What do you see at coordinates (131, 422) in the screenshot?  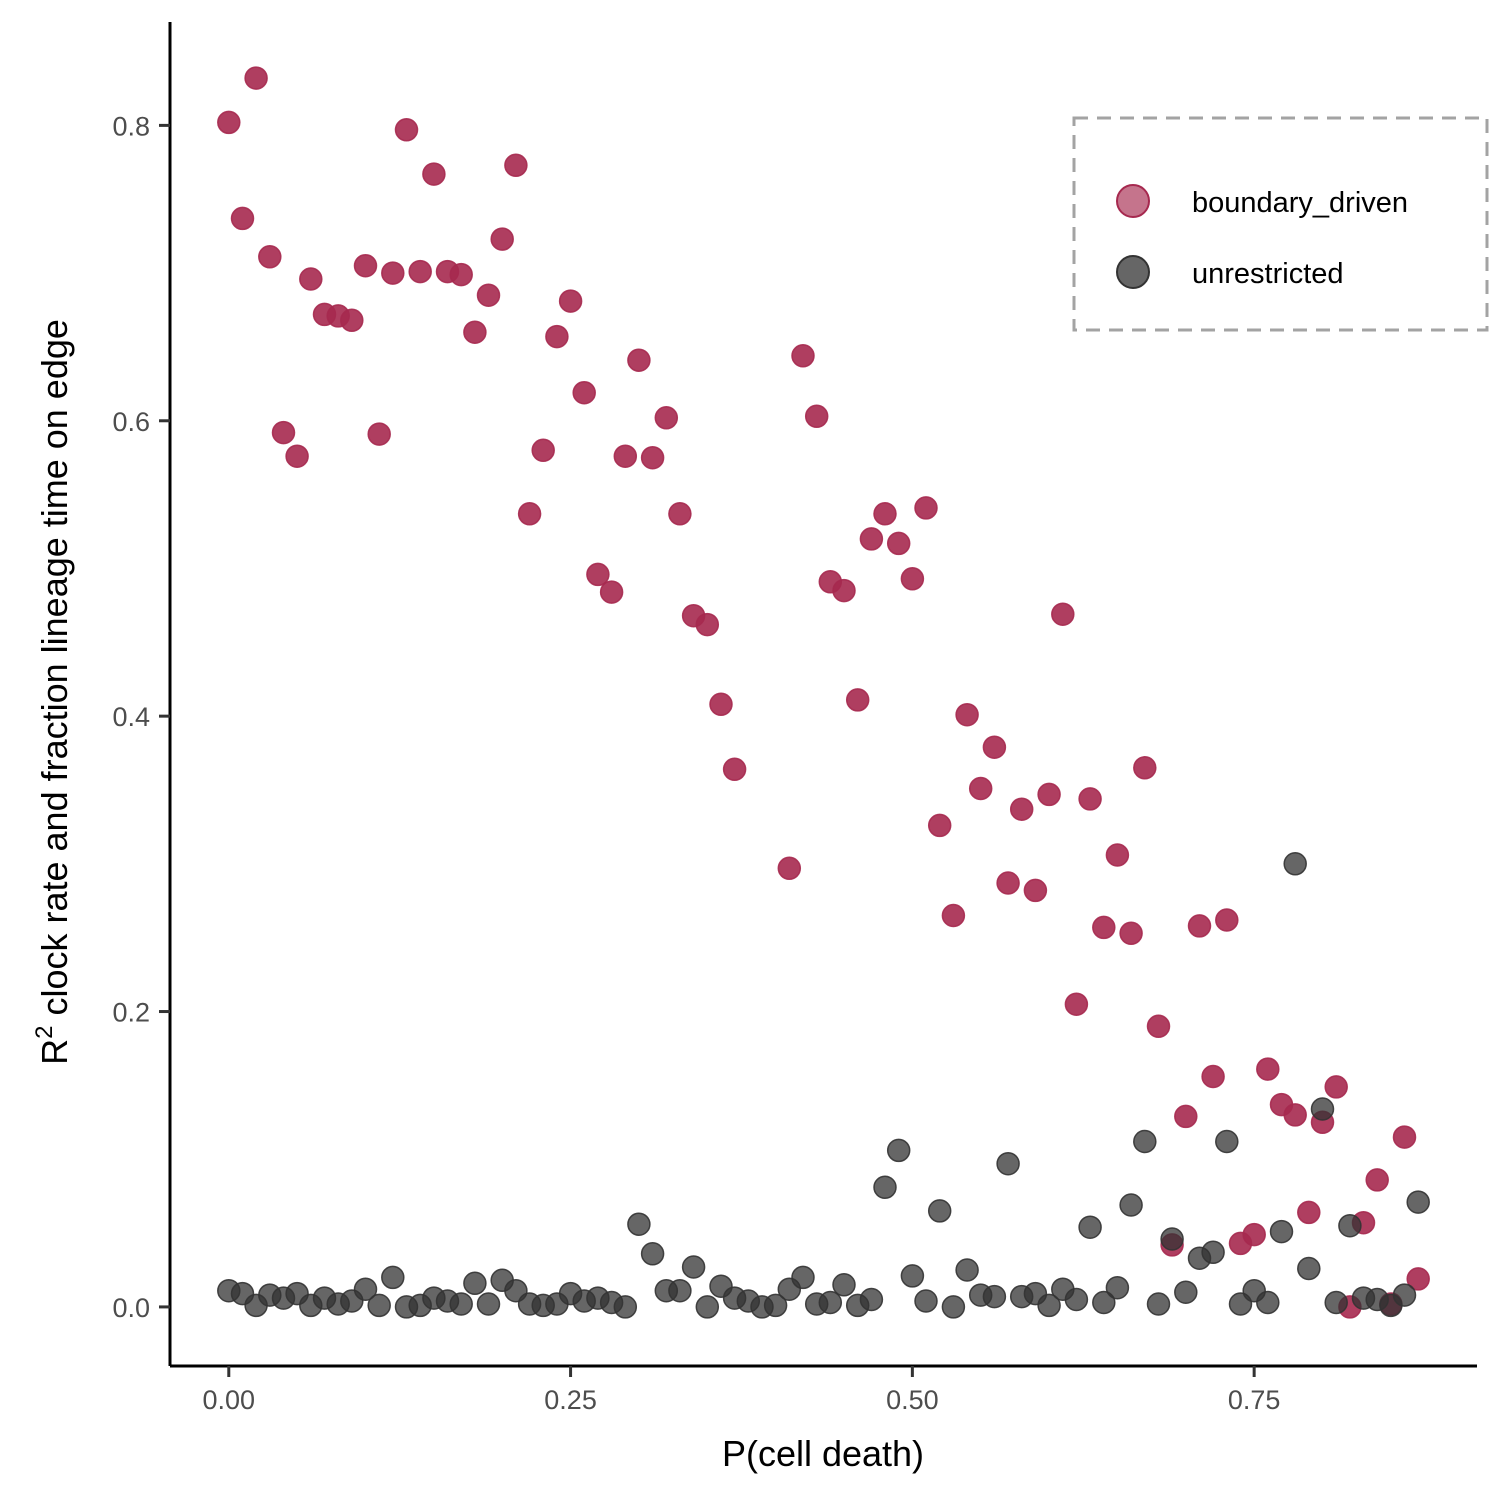 I see `y-tick-label: 0.6` at bounding box center [131, 422].